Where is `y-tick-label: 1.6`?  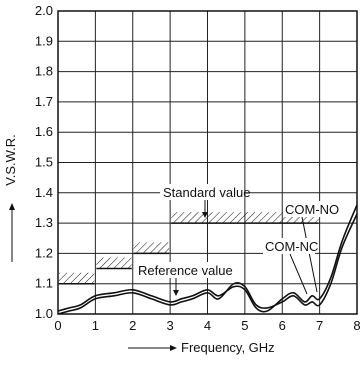
y-tick-label: 1.6 is located at coordinates (44, 131).